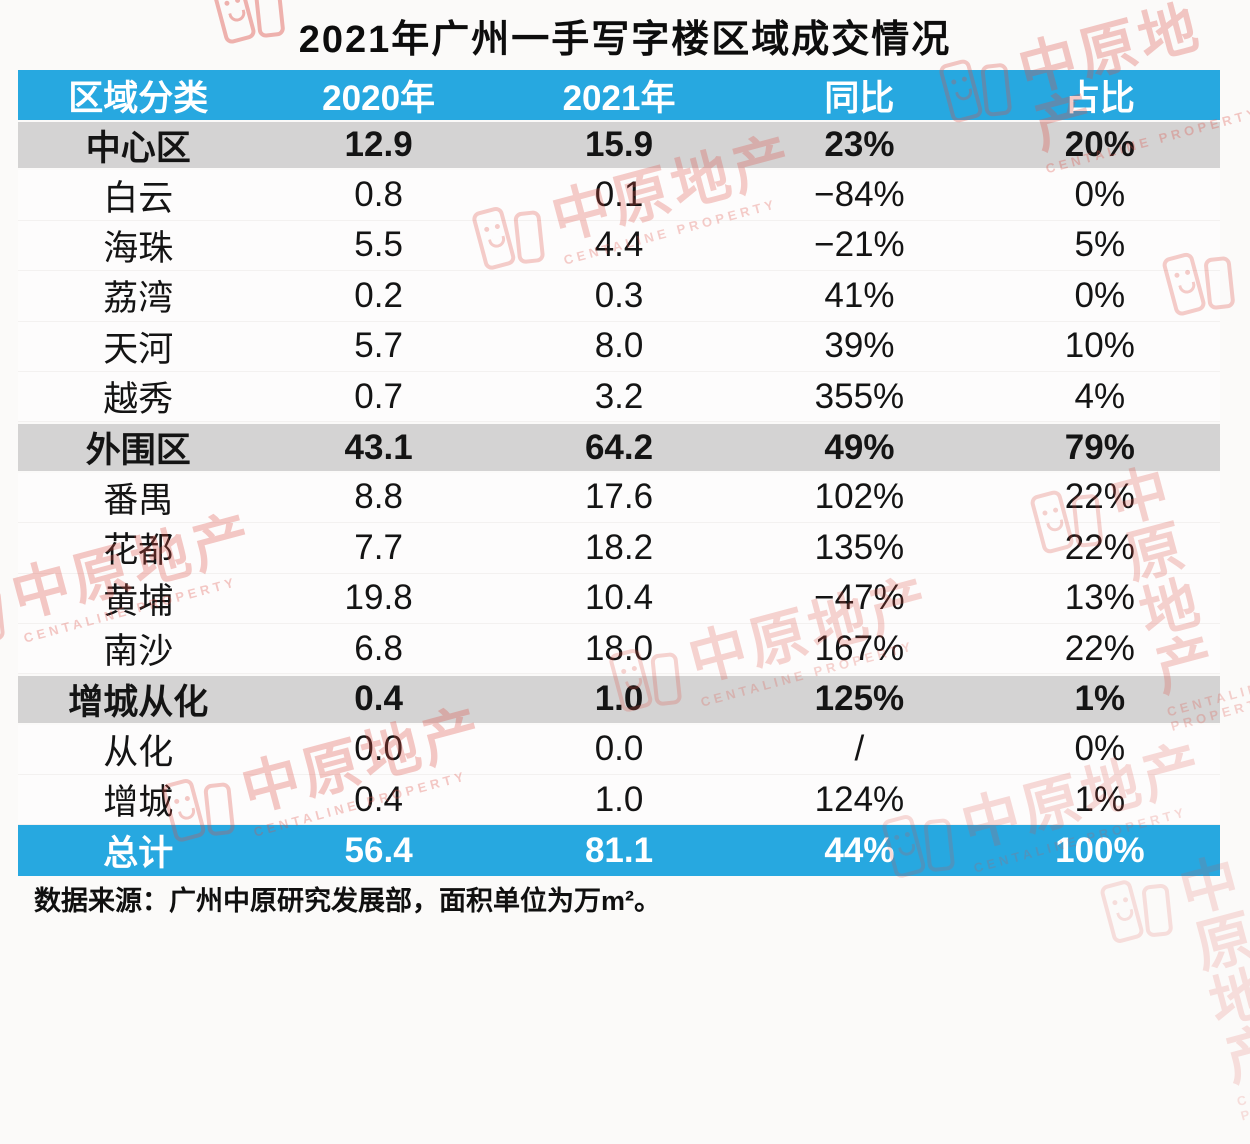 This screenshot has width=1250, height=1144. What do you see at coordinates (859, 648) in the screenshot?
I see `table-cell: 167%` at bounding box center [859, 648].